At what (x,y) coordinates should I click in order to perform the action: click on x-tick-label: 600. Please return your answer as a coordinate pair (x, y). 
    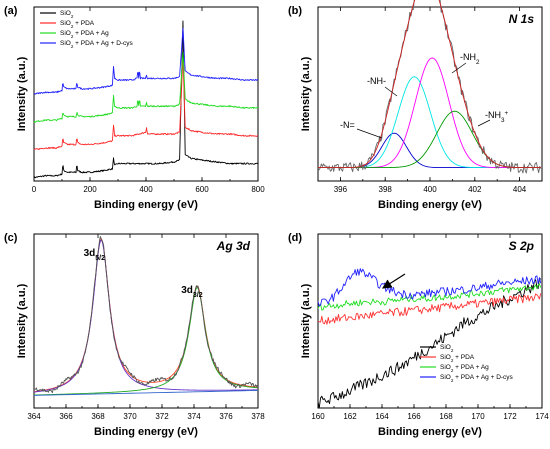
    Looking at the image, I should click on (202, 189).